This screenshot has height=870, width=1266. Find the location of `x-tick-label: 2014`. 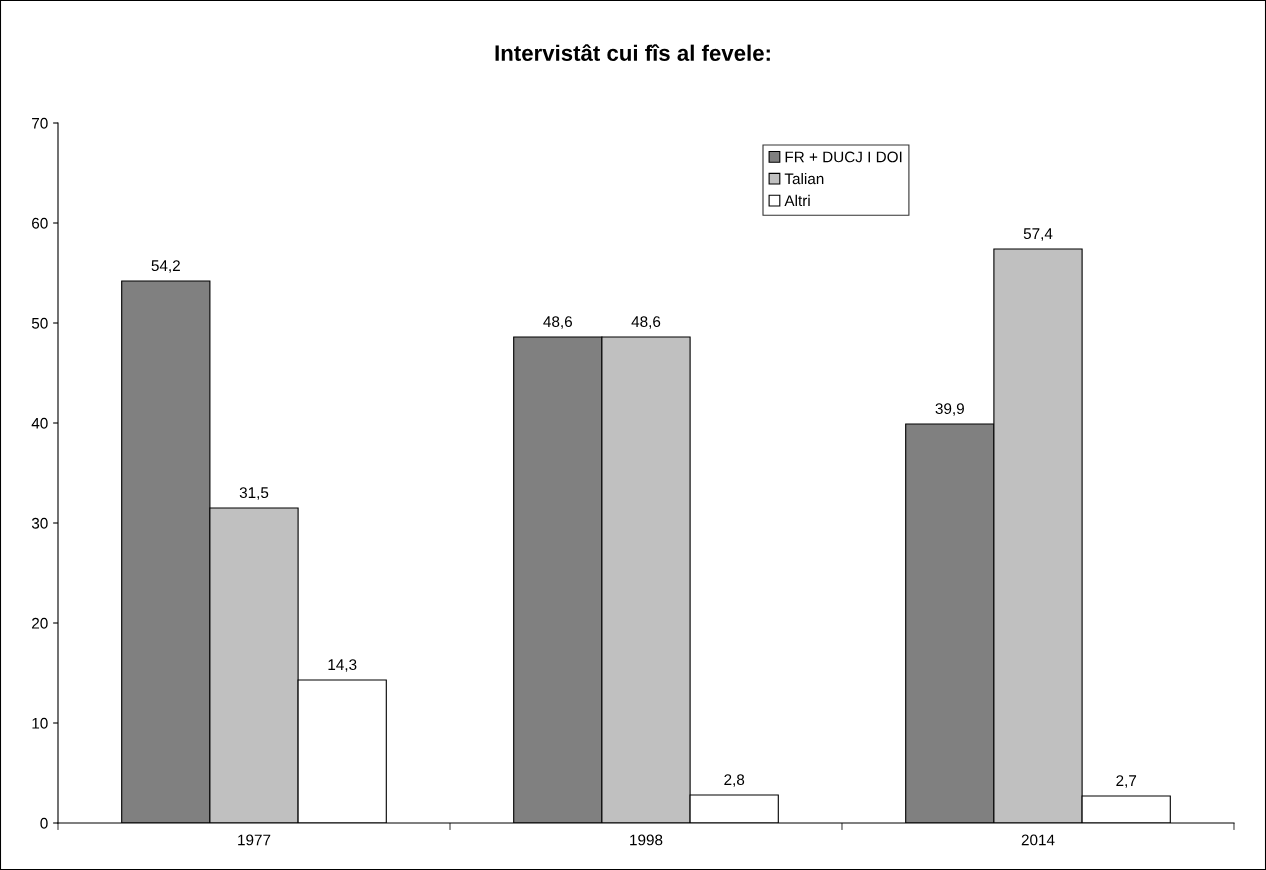

x-tick-label: 2014 is located at coordinates (1038, 840).